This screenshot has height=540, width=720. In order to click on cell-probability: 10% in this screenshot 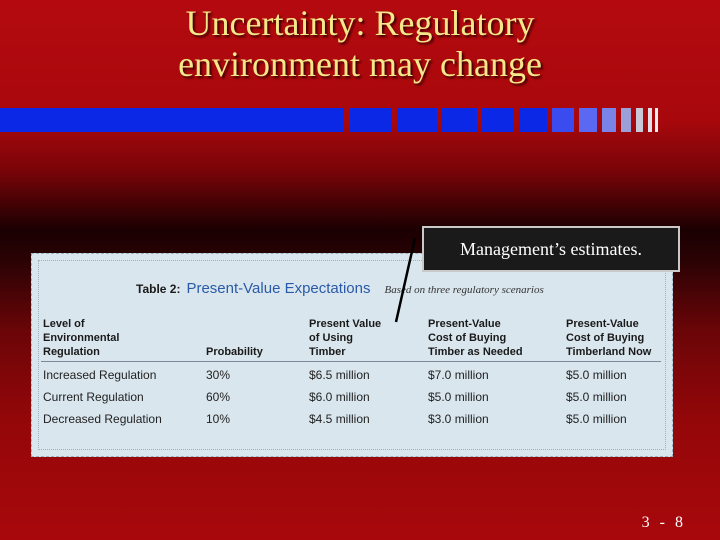, I will do `click(218, 419)`.